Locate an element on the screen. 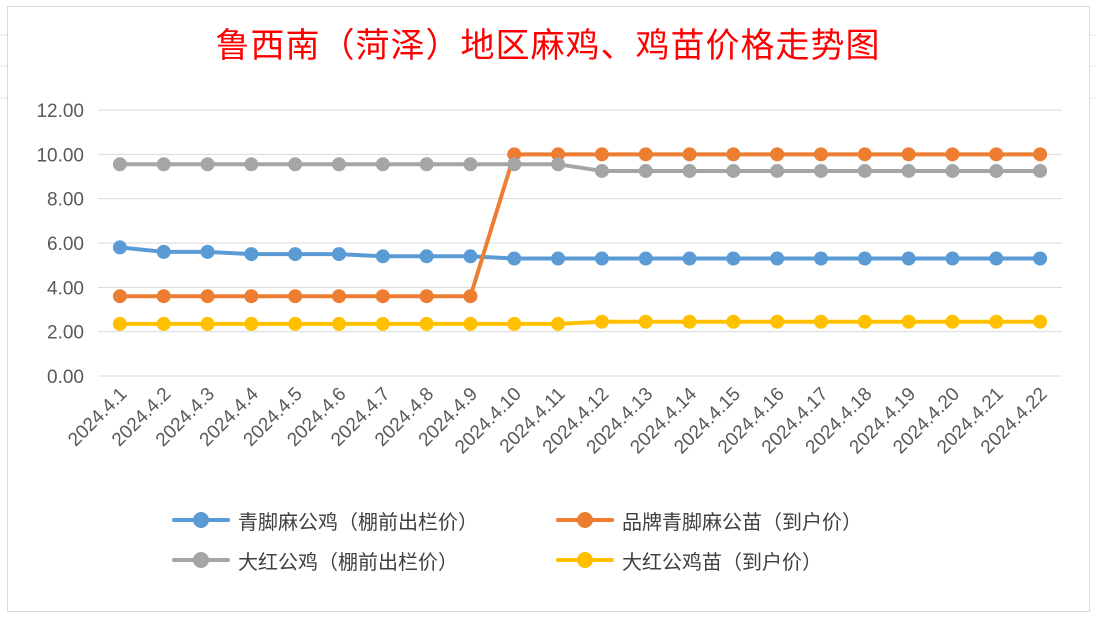  legend-item: 大红公鸡（棚前出栏价） is located at coordinates (315, 560).